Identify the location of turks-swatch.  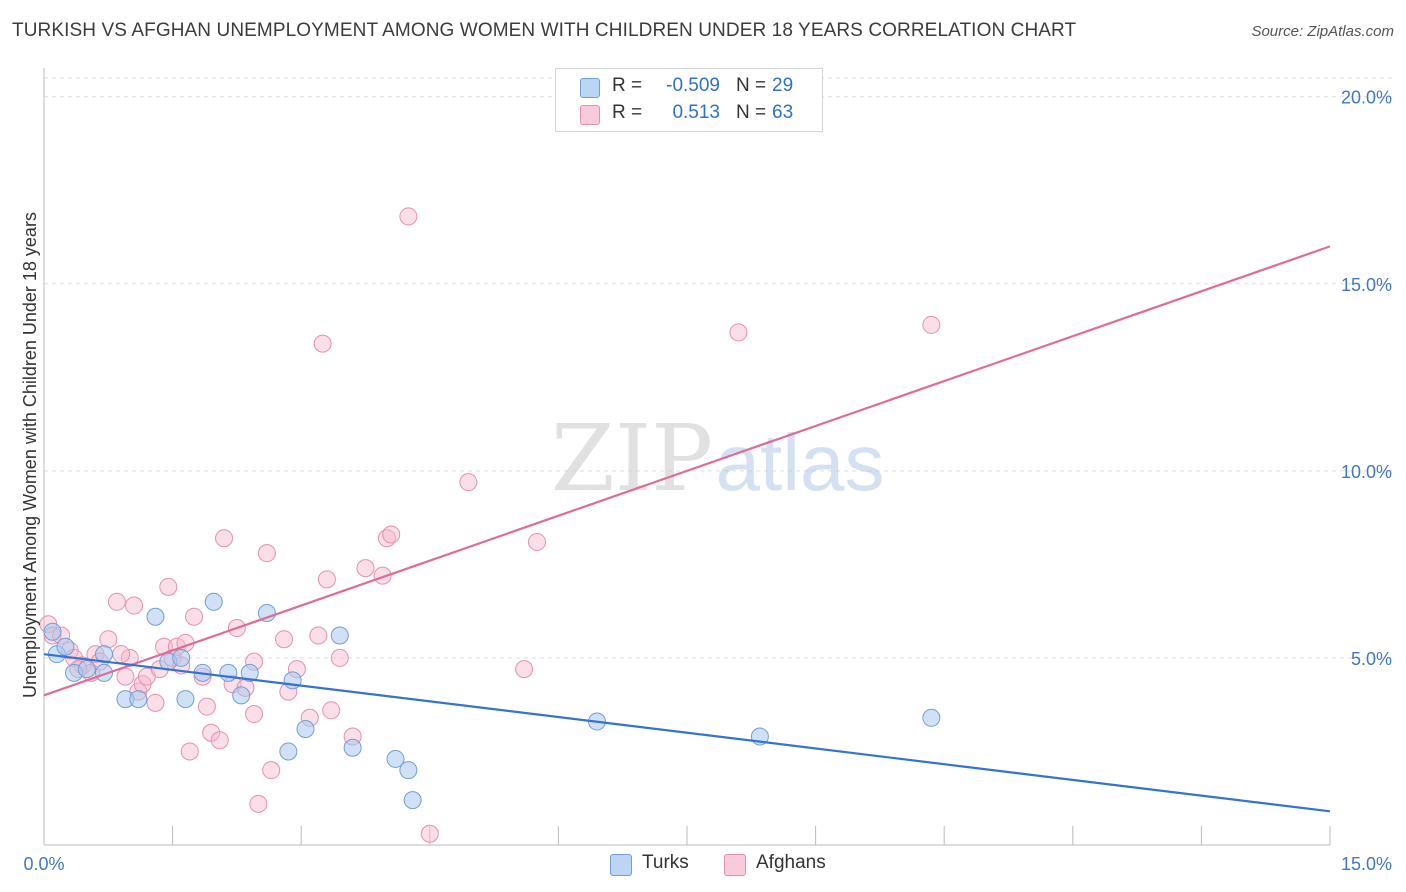
(590, 88).